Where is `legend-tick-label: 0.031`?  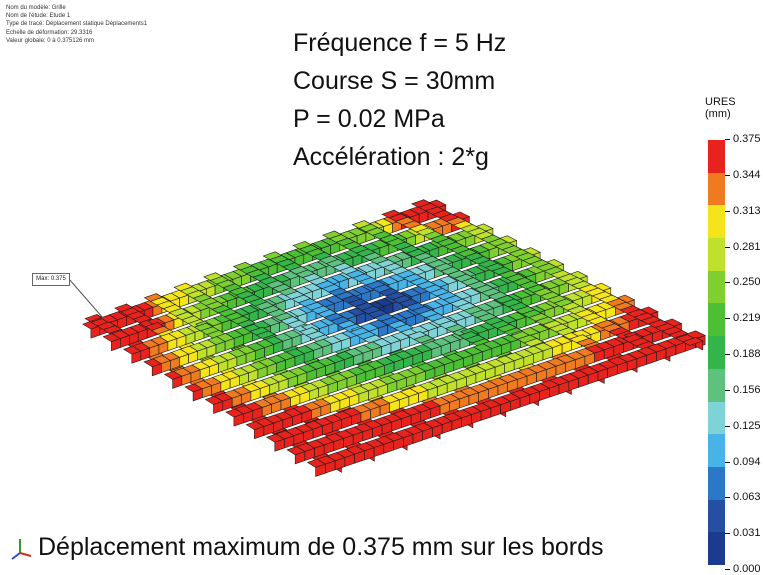 legend-tick-label: 0.031 is located at coordinates (743, 533).